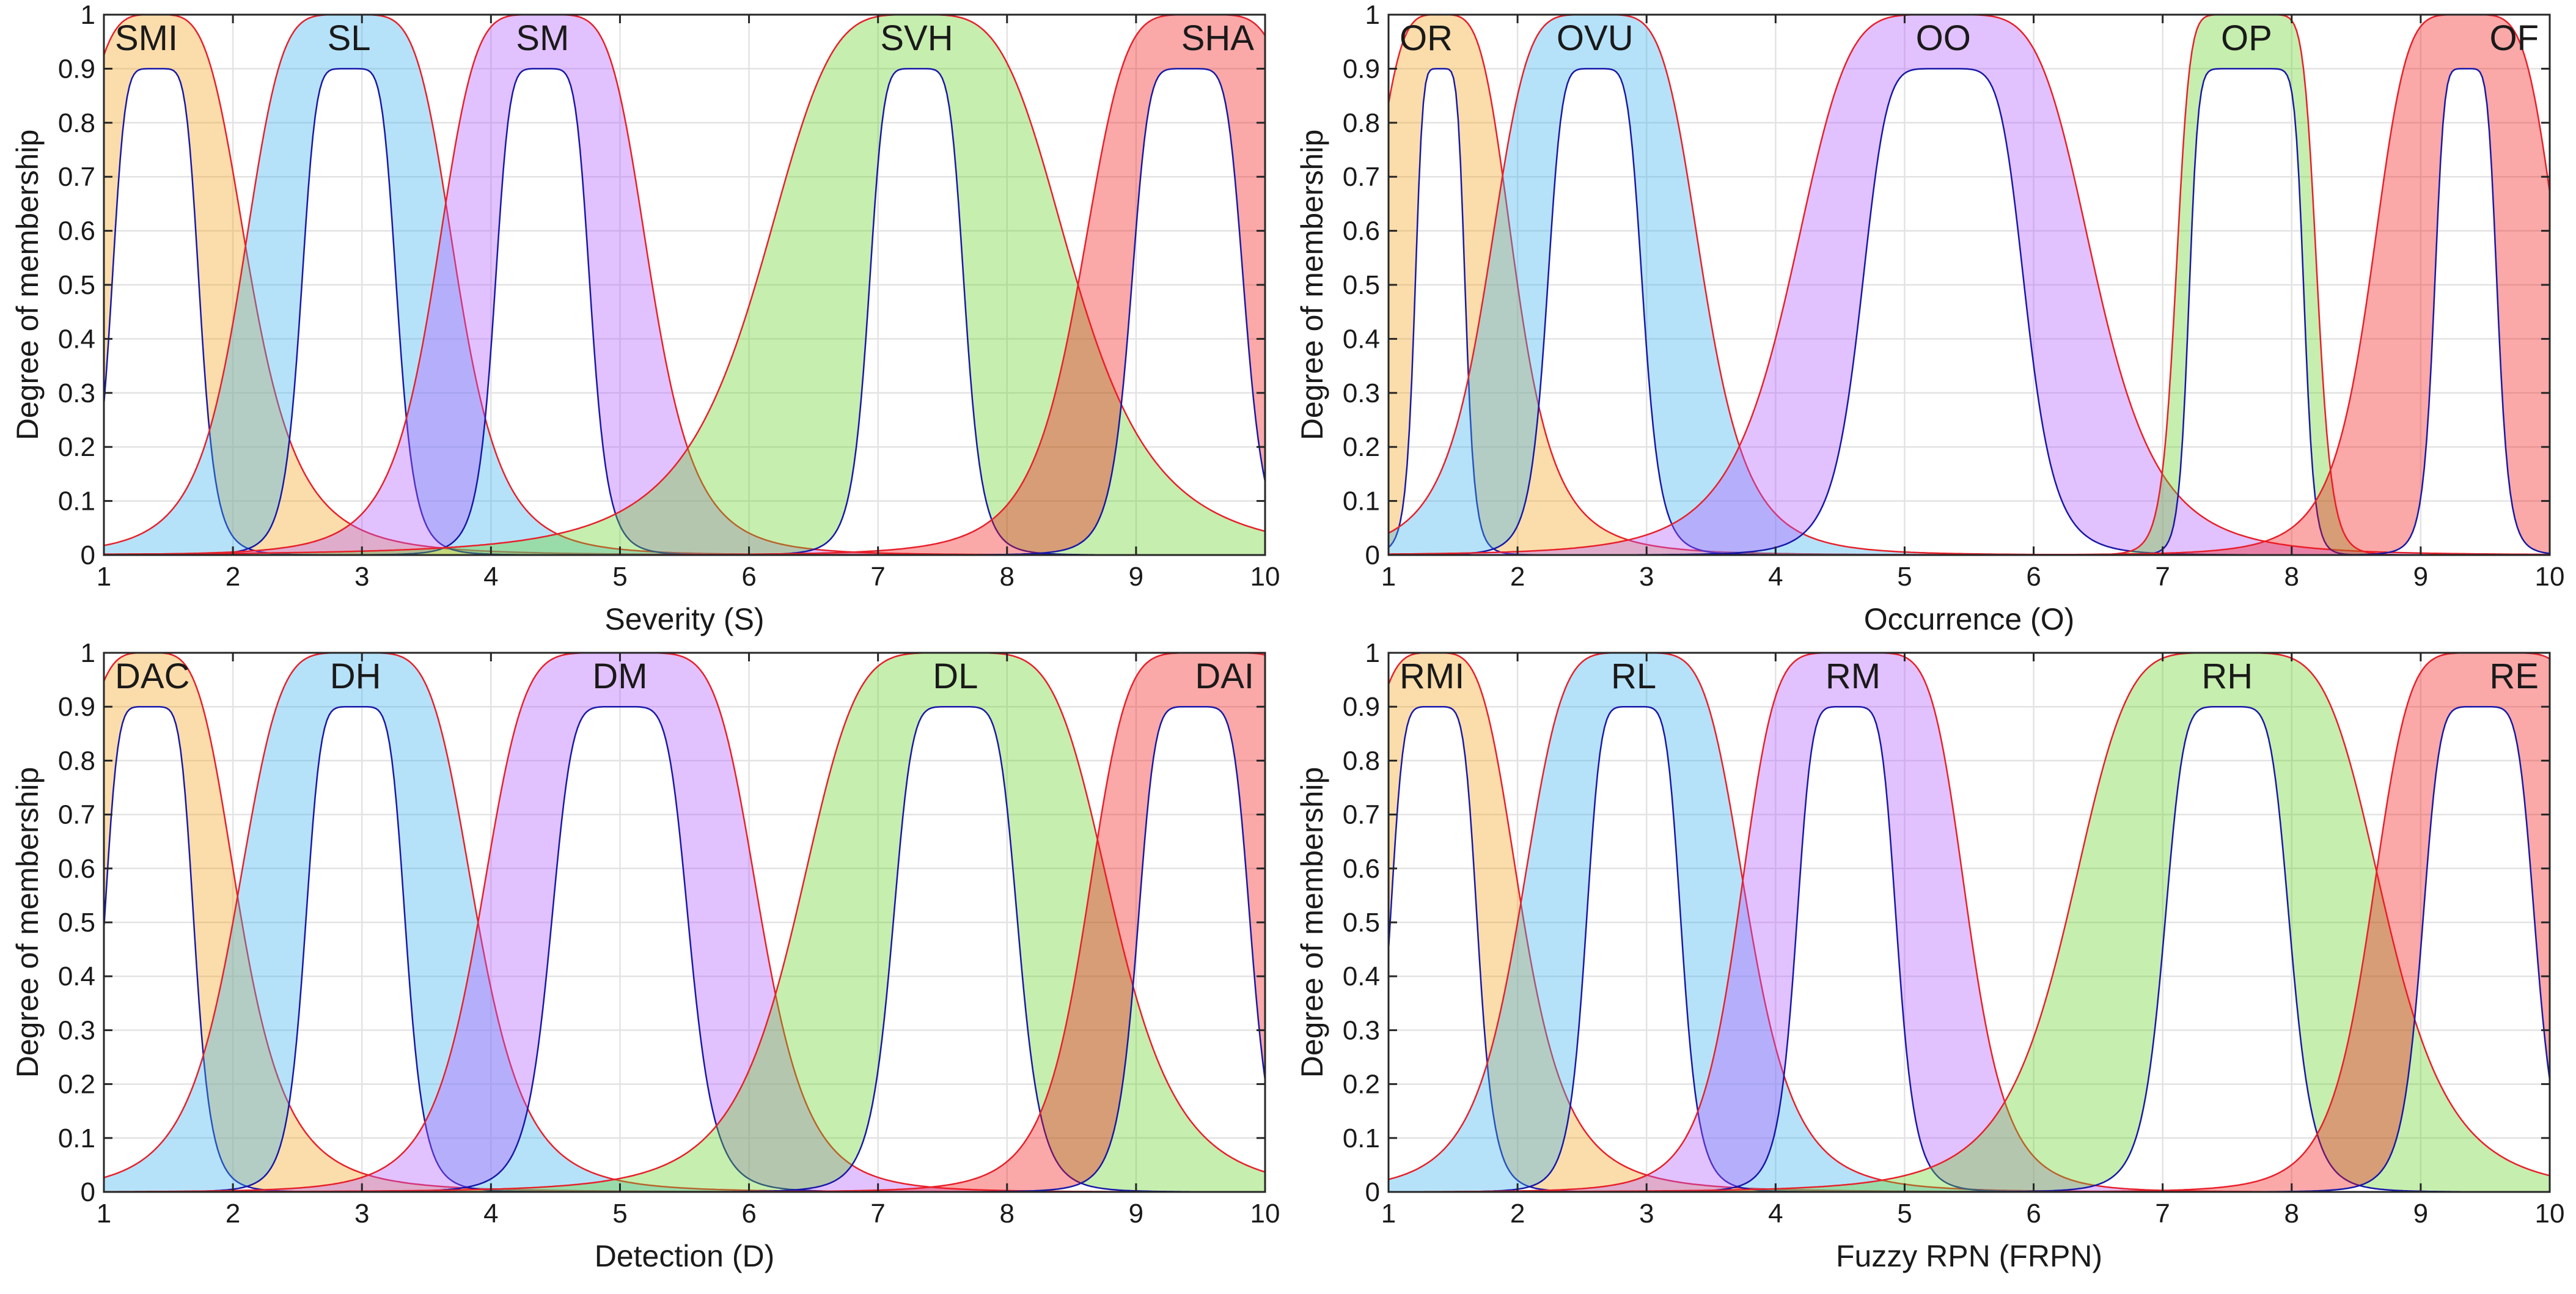  Describe the element at coordinates (1432, 676) in the screenshot. I see `set-label-rmi: RMI` at that location.